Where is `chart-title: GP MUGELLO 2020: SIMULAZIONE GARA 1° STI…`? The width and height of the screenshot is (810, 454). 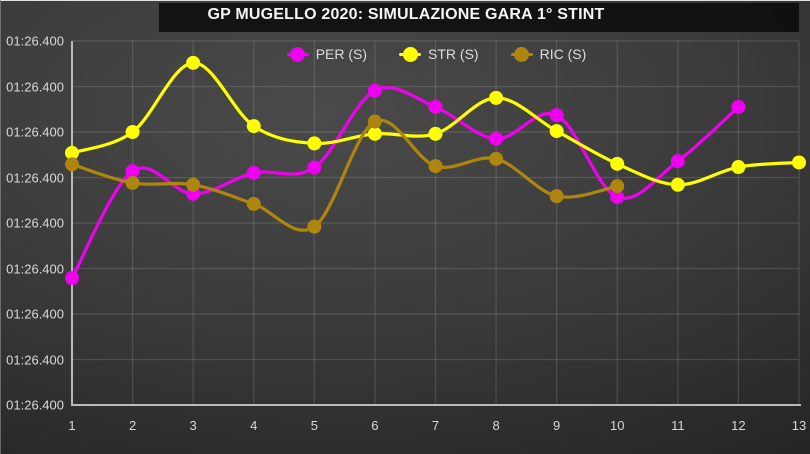
chart-title: GP MUGELLO 2020: SIMULAZIONE GARA 1° STI… is located at coordinates (406, 14).